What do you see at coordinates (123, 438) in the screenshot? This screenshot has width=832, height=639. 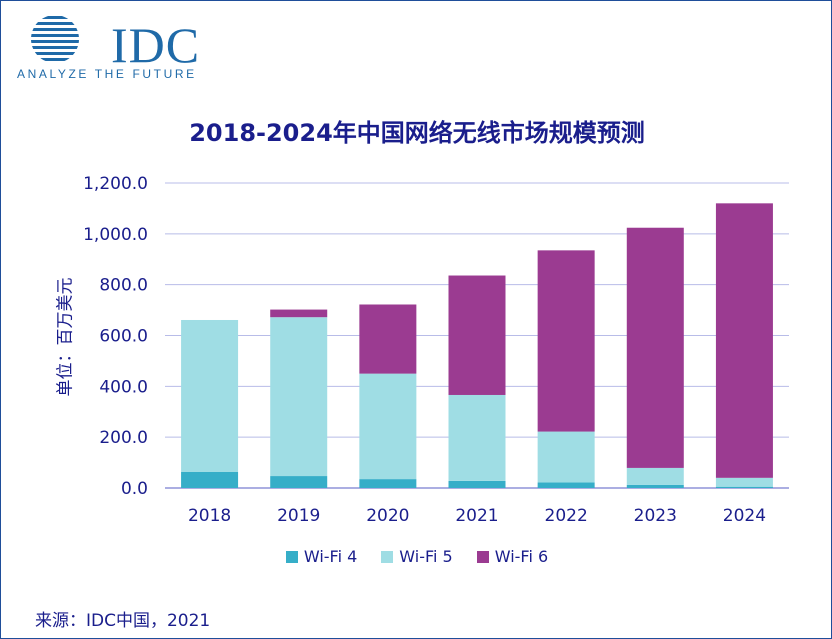 I see `y-tick-label: 200.0` at bounding box center [123, 438].